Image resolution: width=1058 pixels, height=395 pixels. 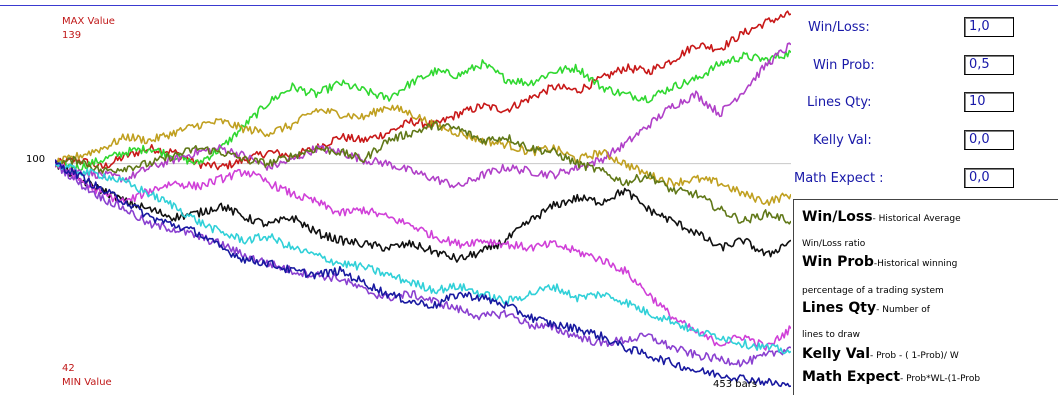 I want to click on help-line-win-prob: Win Prob-Historical winning, so click(x=879, y=260).